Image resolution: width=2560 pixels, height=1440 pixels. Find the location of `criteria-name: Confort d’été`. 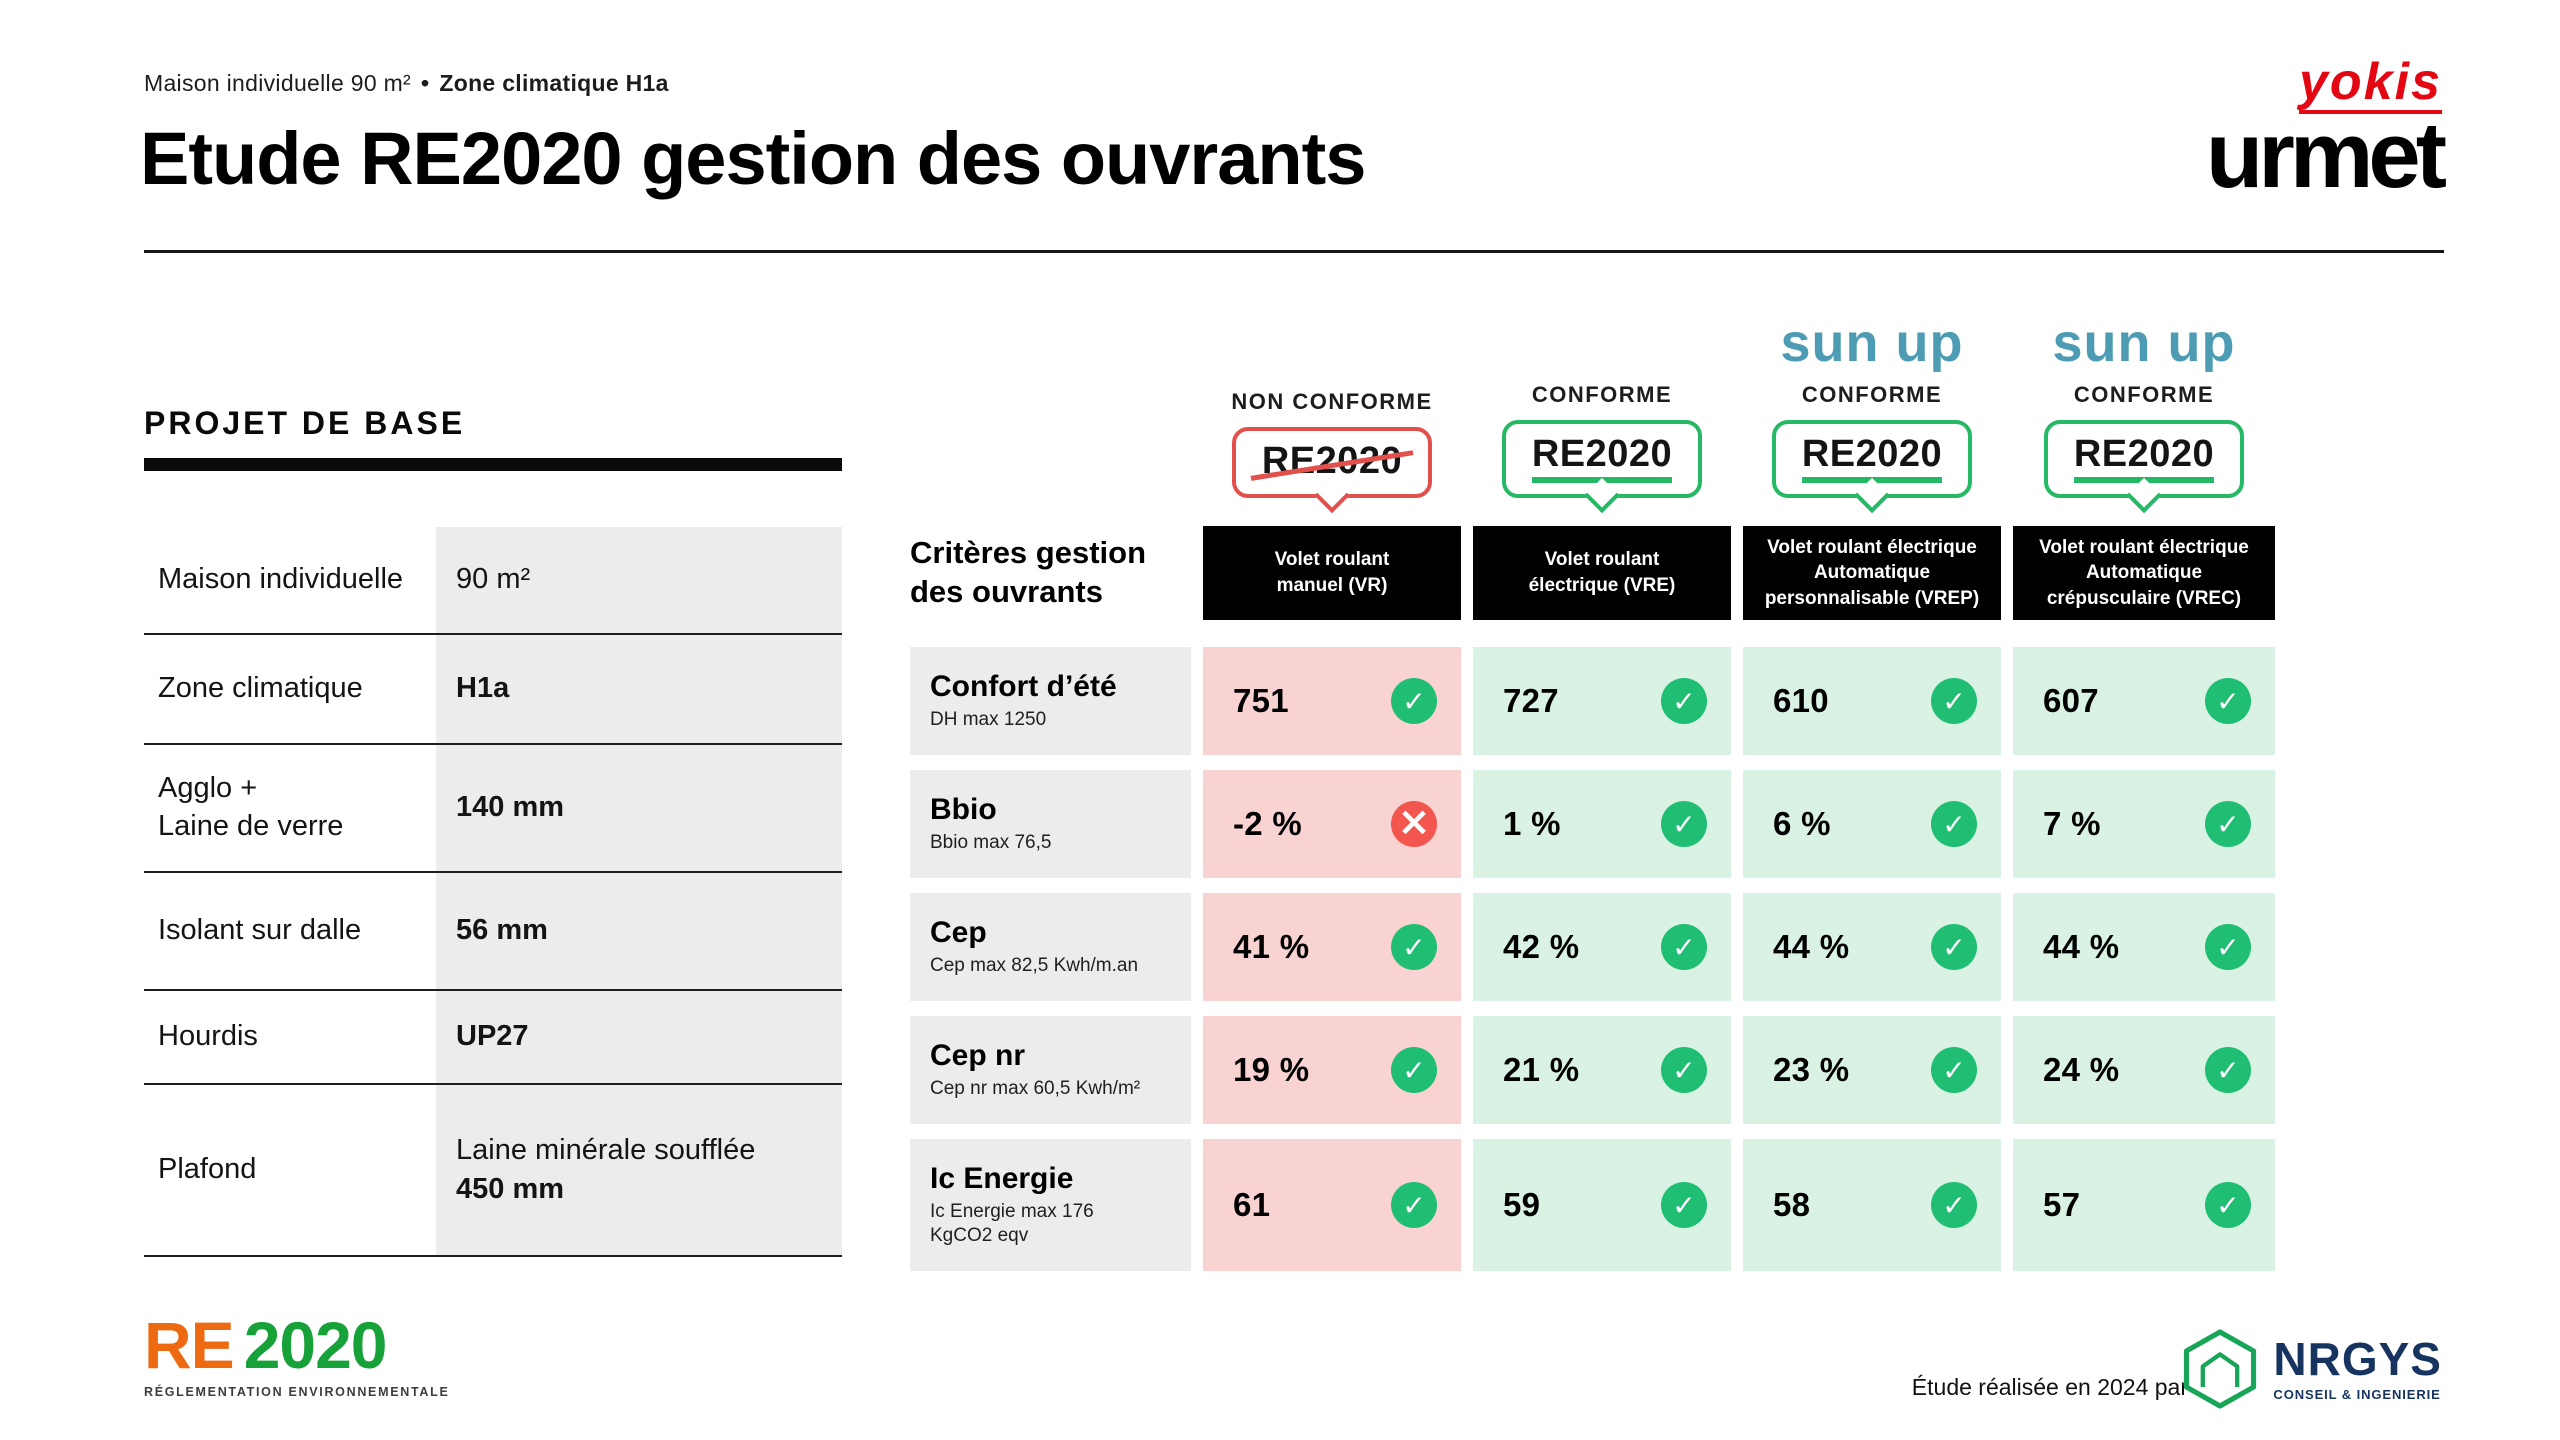

criteria-name: Confort d’été is located at coordinates (1023, 687).